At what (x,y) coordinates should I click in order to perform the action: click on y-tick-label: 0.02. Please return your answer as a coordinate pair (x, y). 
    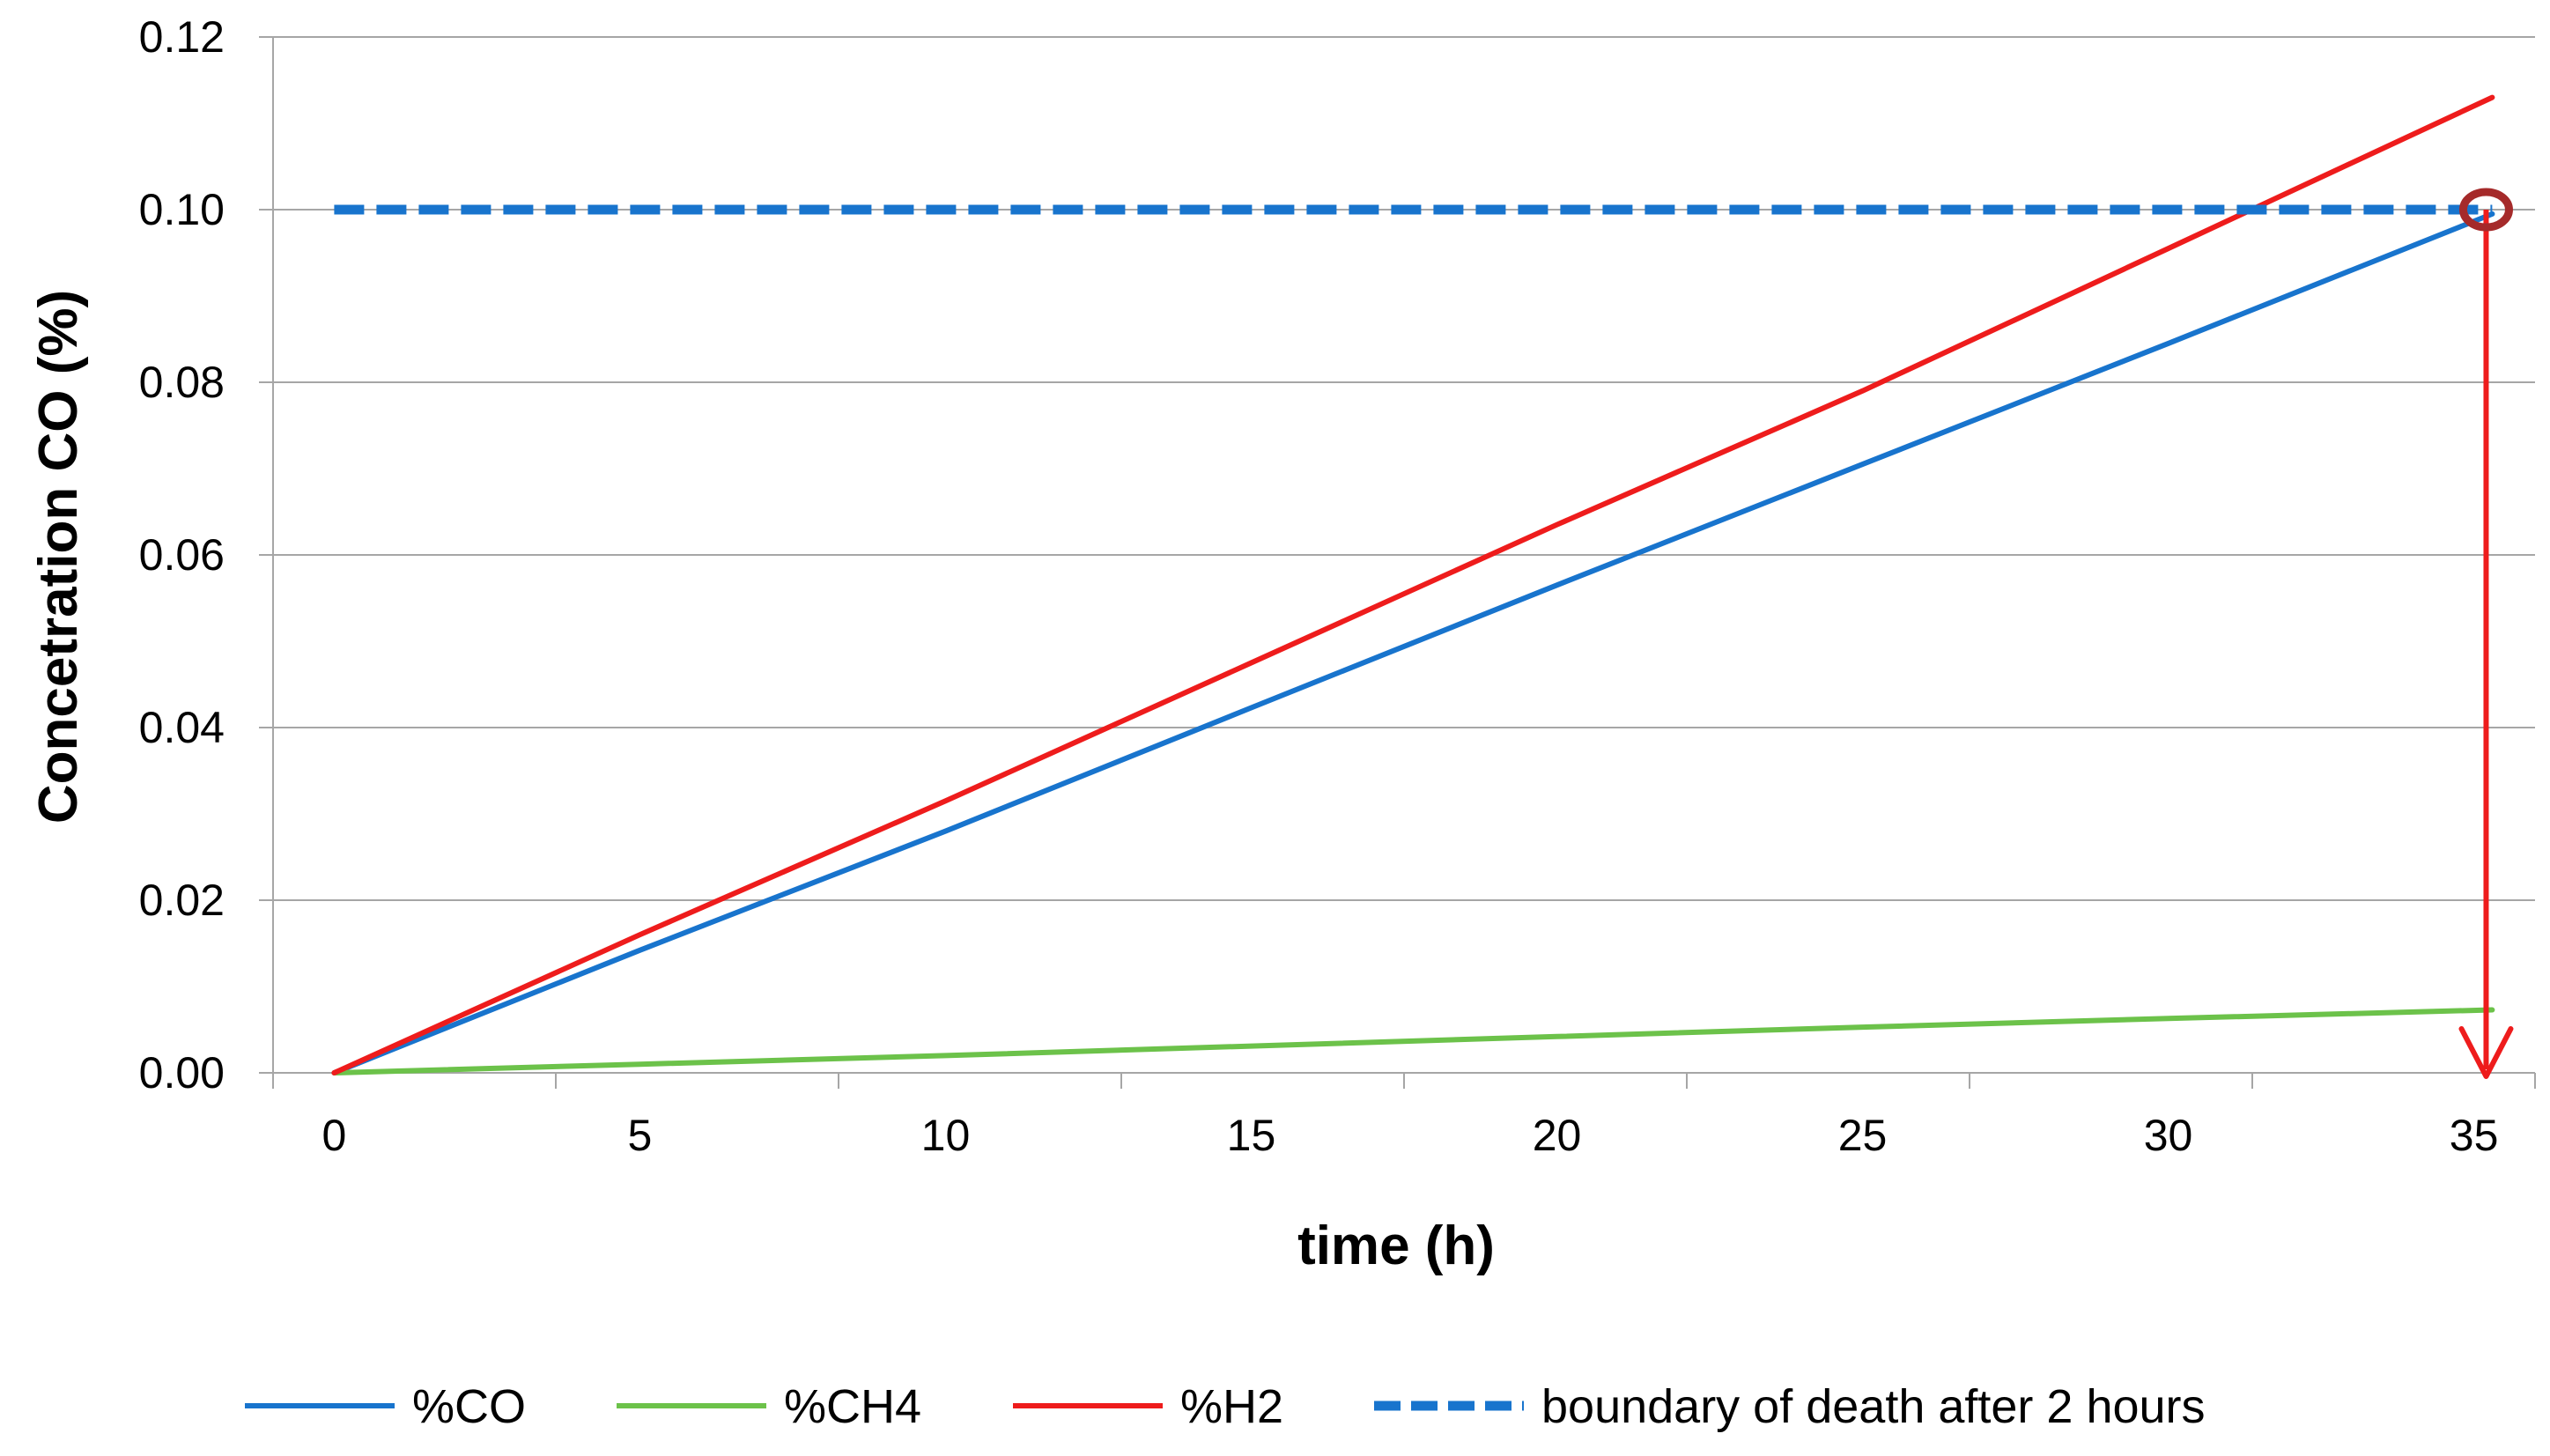
    Looking at the image, I should click on (182, 900).